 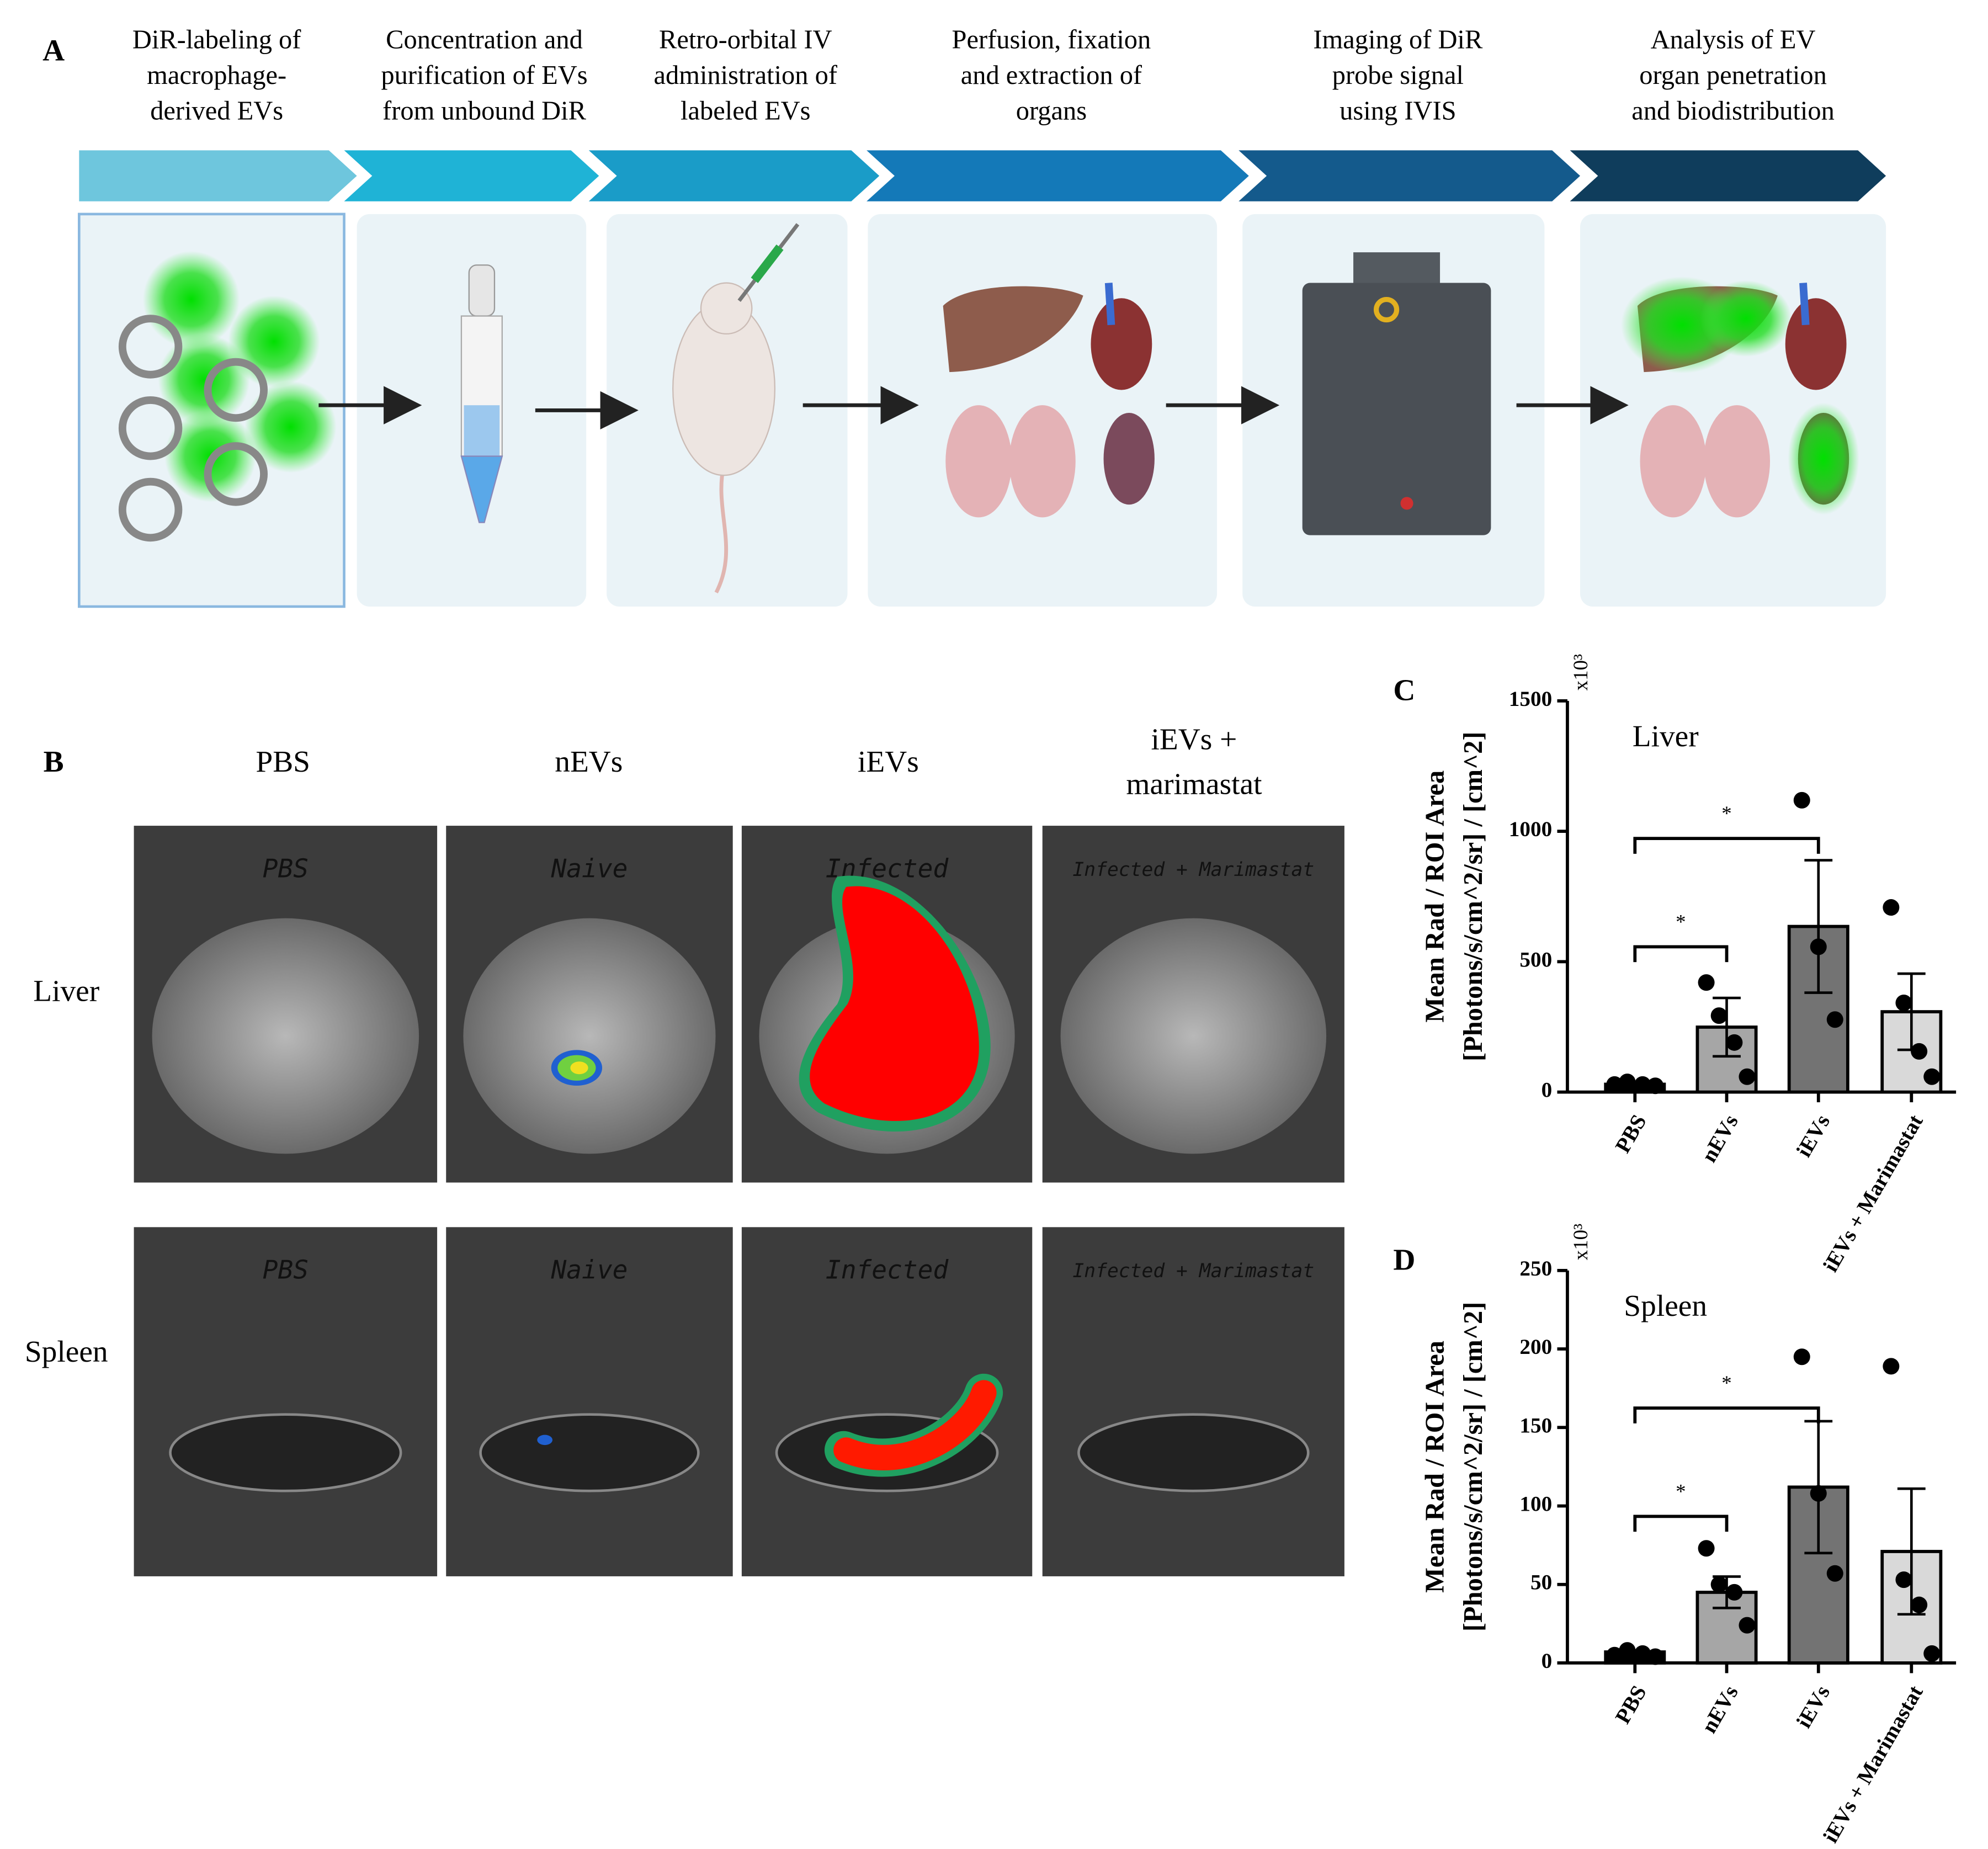 I want to click on tube-icon, so click(x=481, y=394).